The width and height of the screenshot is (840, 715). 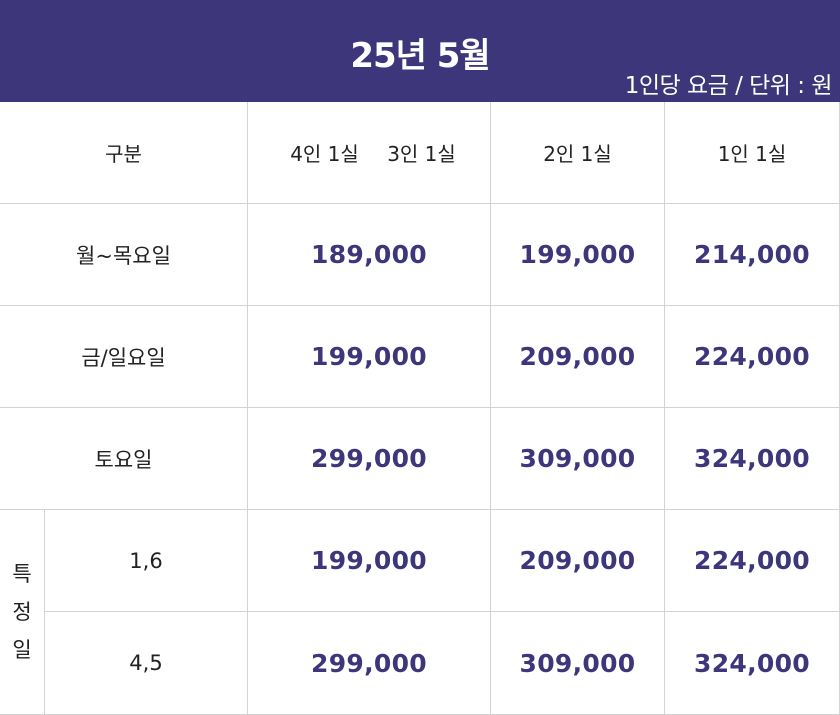 What do you see at coordinates (124, 153) in the screenshot?
I see `column-header-category: 구분` at bounding box center [124, 153].